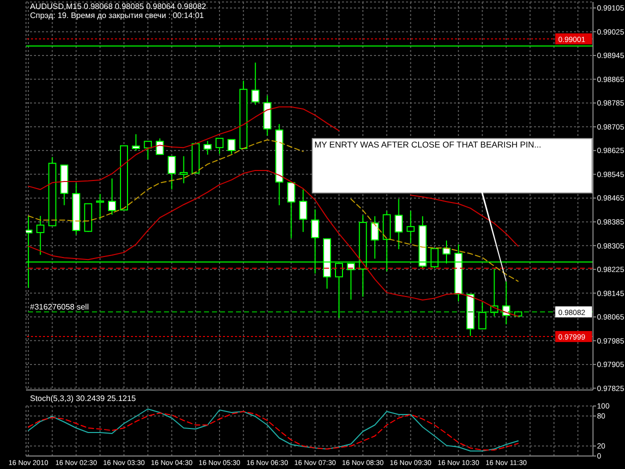  I want to click on chart-title: Stoch(5,3,3) 30.2439 25.1215, so click(83, 398).